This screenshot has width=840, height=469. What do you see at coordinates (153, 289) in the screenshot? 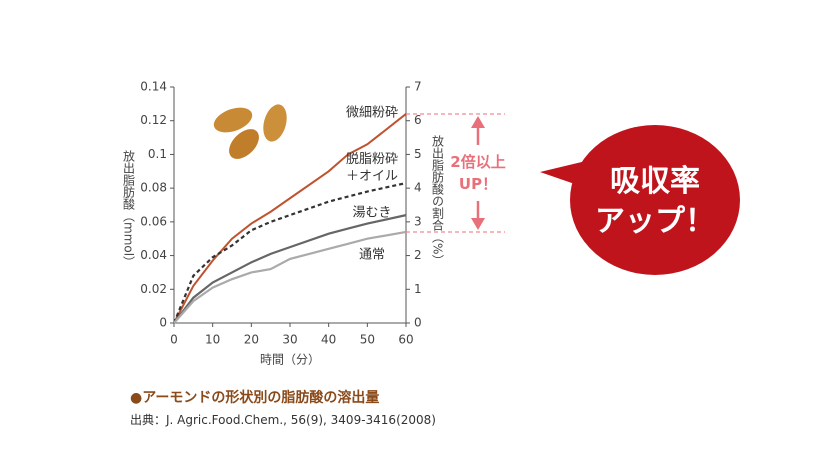
I see `y-tick-label: 0.02` at bounding box center [153, 289].